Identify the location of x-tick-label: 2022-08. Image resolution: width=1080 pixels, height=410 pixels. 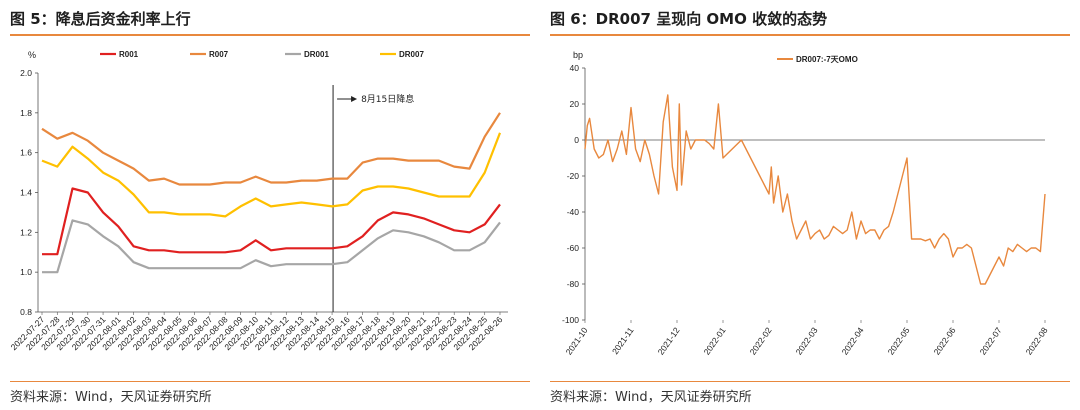
(1037, 341).